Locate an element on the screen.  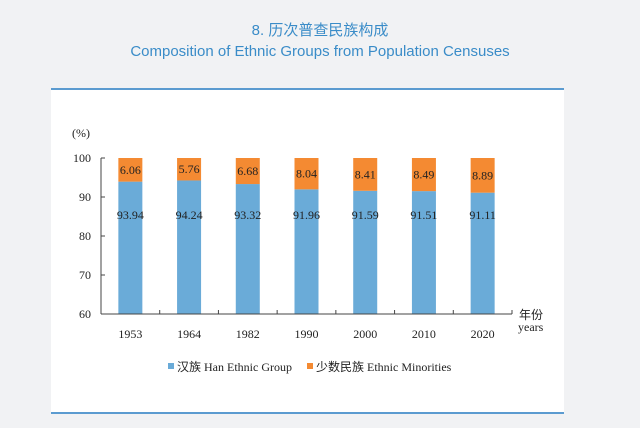
bar-minorities-2000 is located at coordinates (365, 174).